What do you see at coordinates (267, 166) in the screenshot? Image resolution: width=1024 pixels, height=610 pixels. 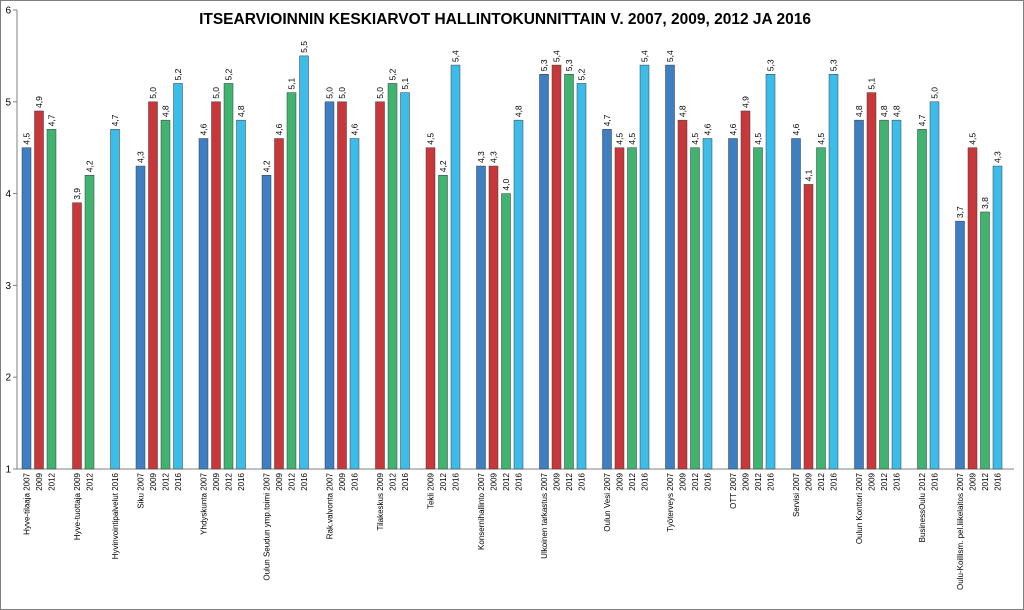 I see `value-label: 4,2` at bounding box center [267, 166].